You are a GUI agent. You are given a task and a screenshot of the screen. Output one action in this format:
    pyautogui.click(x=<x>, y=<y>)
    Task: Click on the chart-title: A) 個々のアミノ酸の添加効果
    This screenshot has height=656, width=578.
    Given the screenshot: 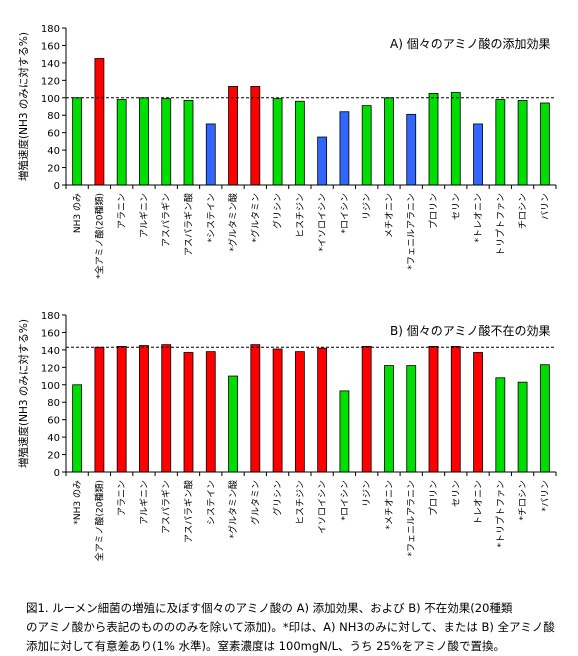 What is the action you would take?
    pyautogui.click(x=470, y=43)
    